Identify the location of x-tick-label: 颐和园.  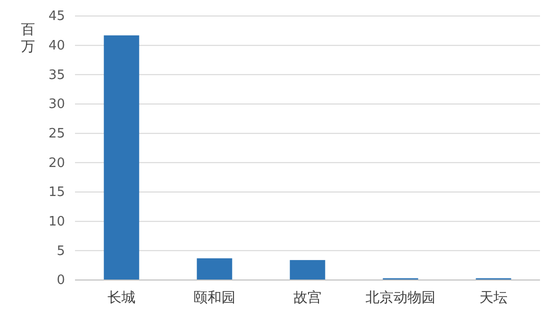
(215, 298).